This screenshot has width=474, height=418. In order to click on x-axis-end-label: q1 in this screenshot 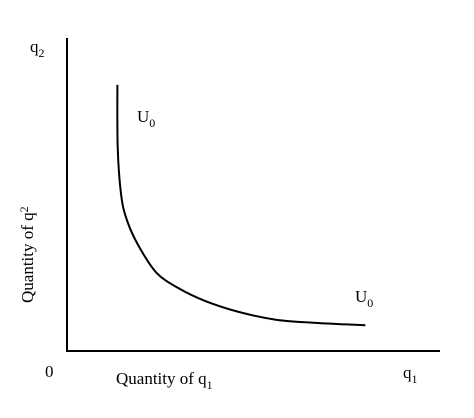, I will do `click(410, 374)`.